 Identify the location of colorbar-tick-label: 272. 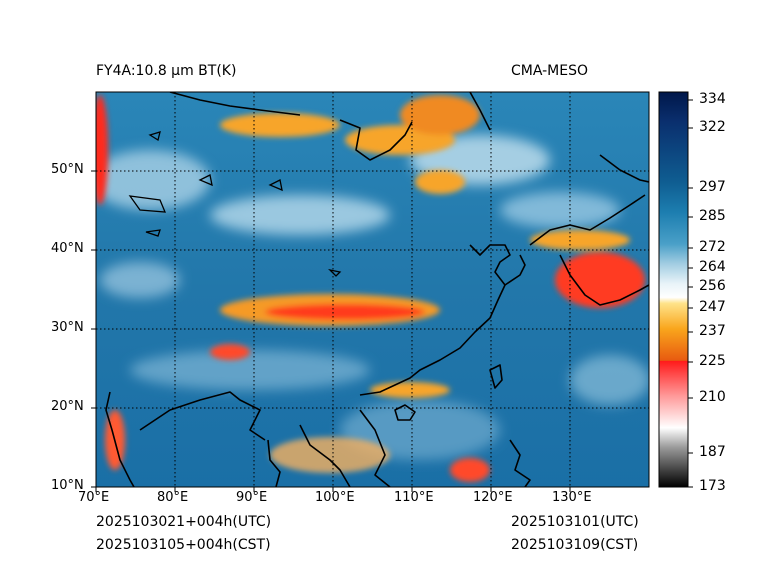
(712, 247).